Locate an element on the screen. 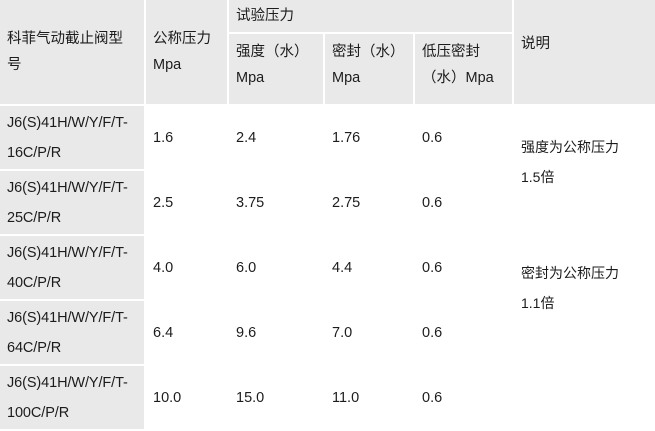 The height and width of the screenshot is (431, 655). remark-seal-note: 密封为公称压力 1.1倍 is located at coordinates (570, 288).